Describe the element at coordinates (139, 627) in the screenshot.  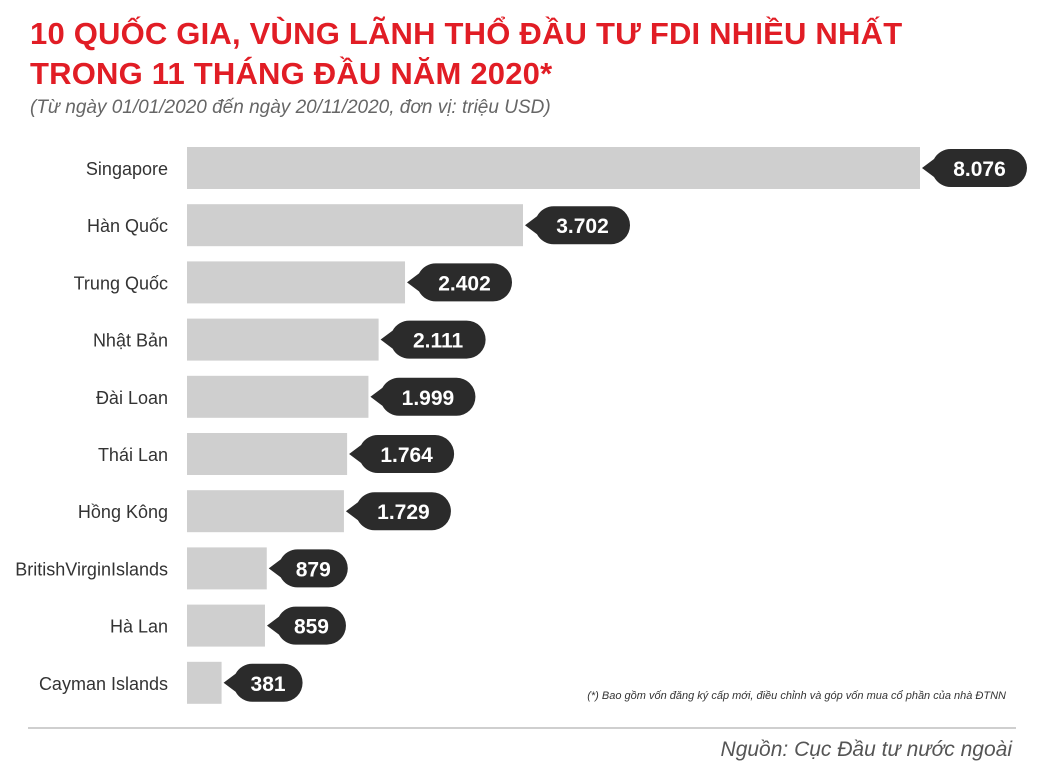
I see `category-label: Hà Lan` at that location.